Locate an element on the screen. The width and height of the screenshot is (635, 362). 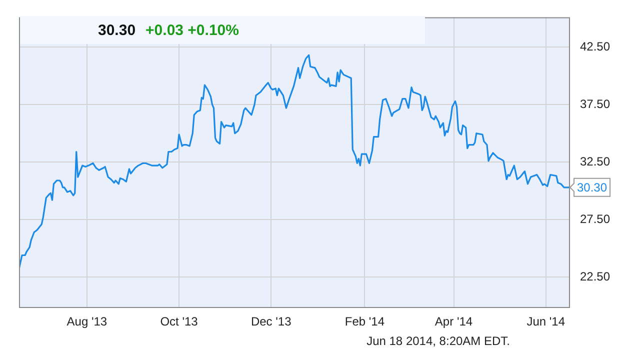
x-tick-label: Aug '13 is located at coordinates (87, 321).